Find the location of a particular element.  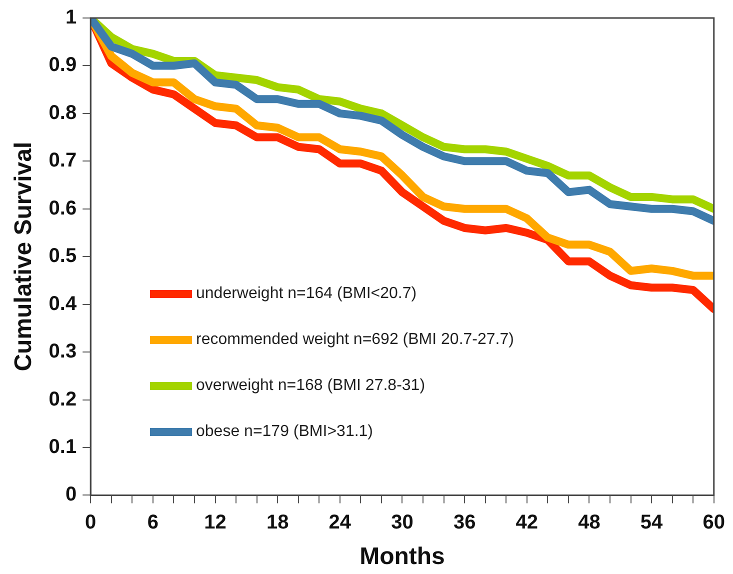

x-axis-title: Months is located at coordinates (402, 556).